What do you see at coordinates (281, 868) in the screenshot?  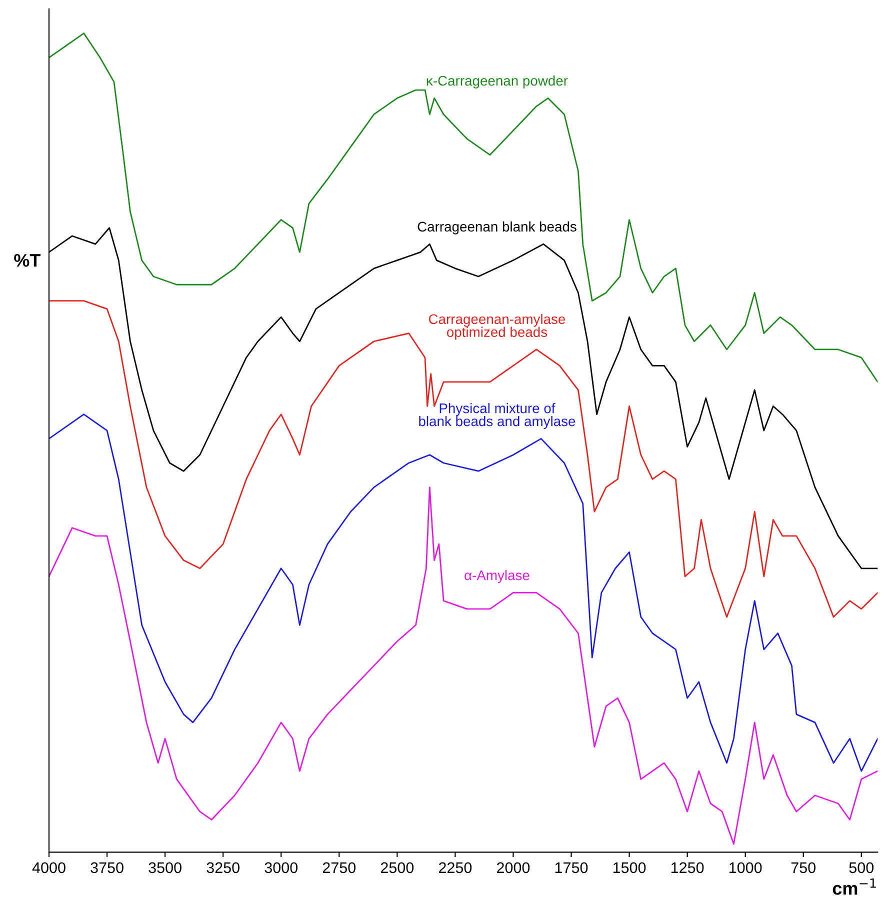 I see `x-tick-label: 3000` at bounding box center [281, 868].